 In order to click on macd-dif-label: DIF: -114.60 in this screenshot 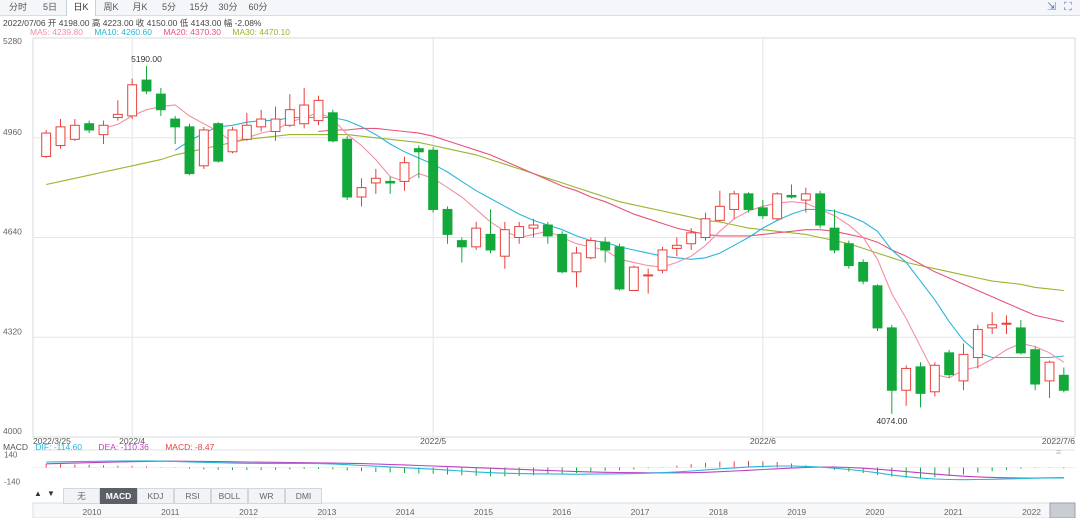, I will do `click(59, 447)`.